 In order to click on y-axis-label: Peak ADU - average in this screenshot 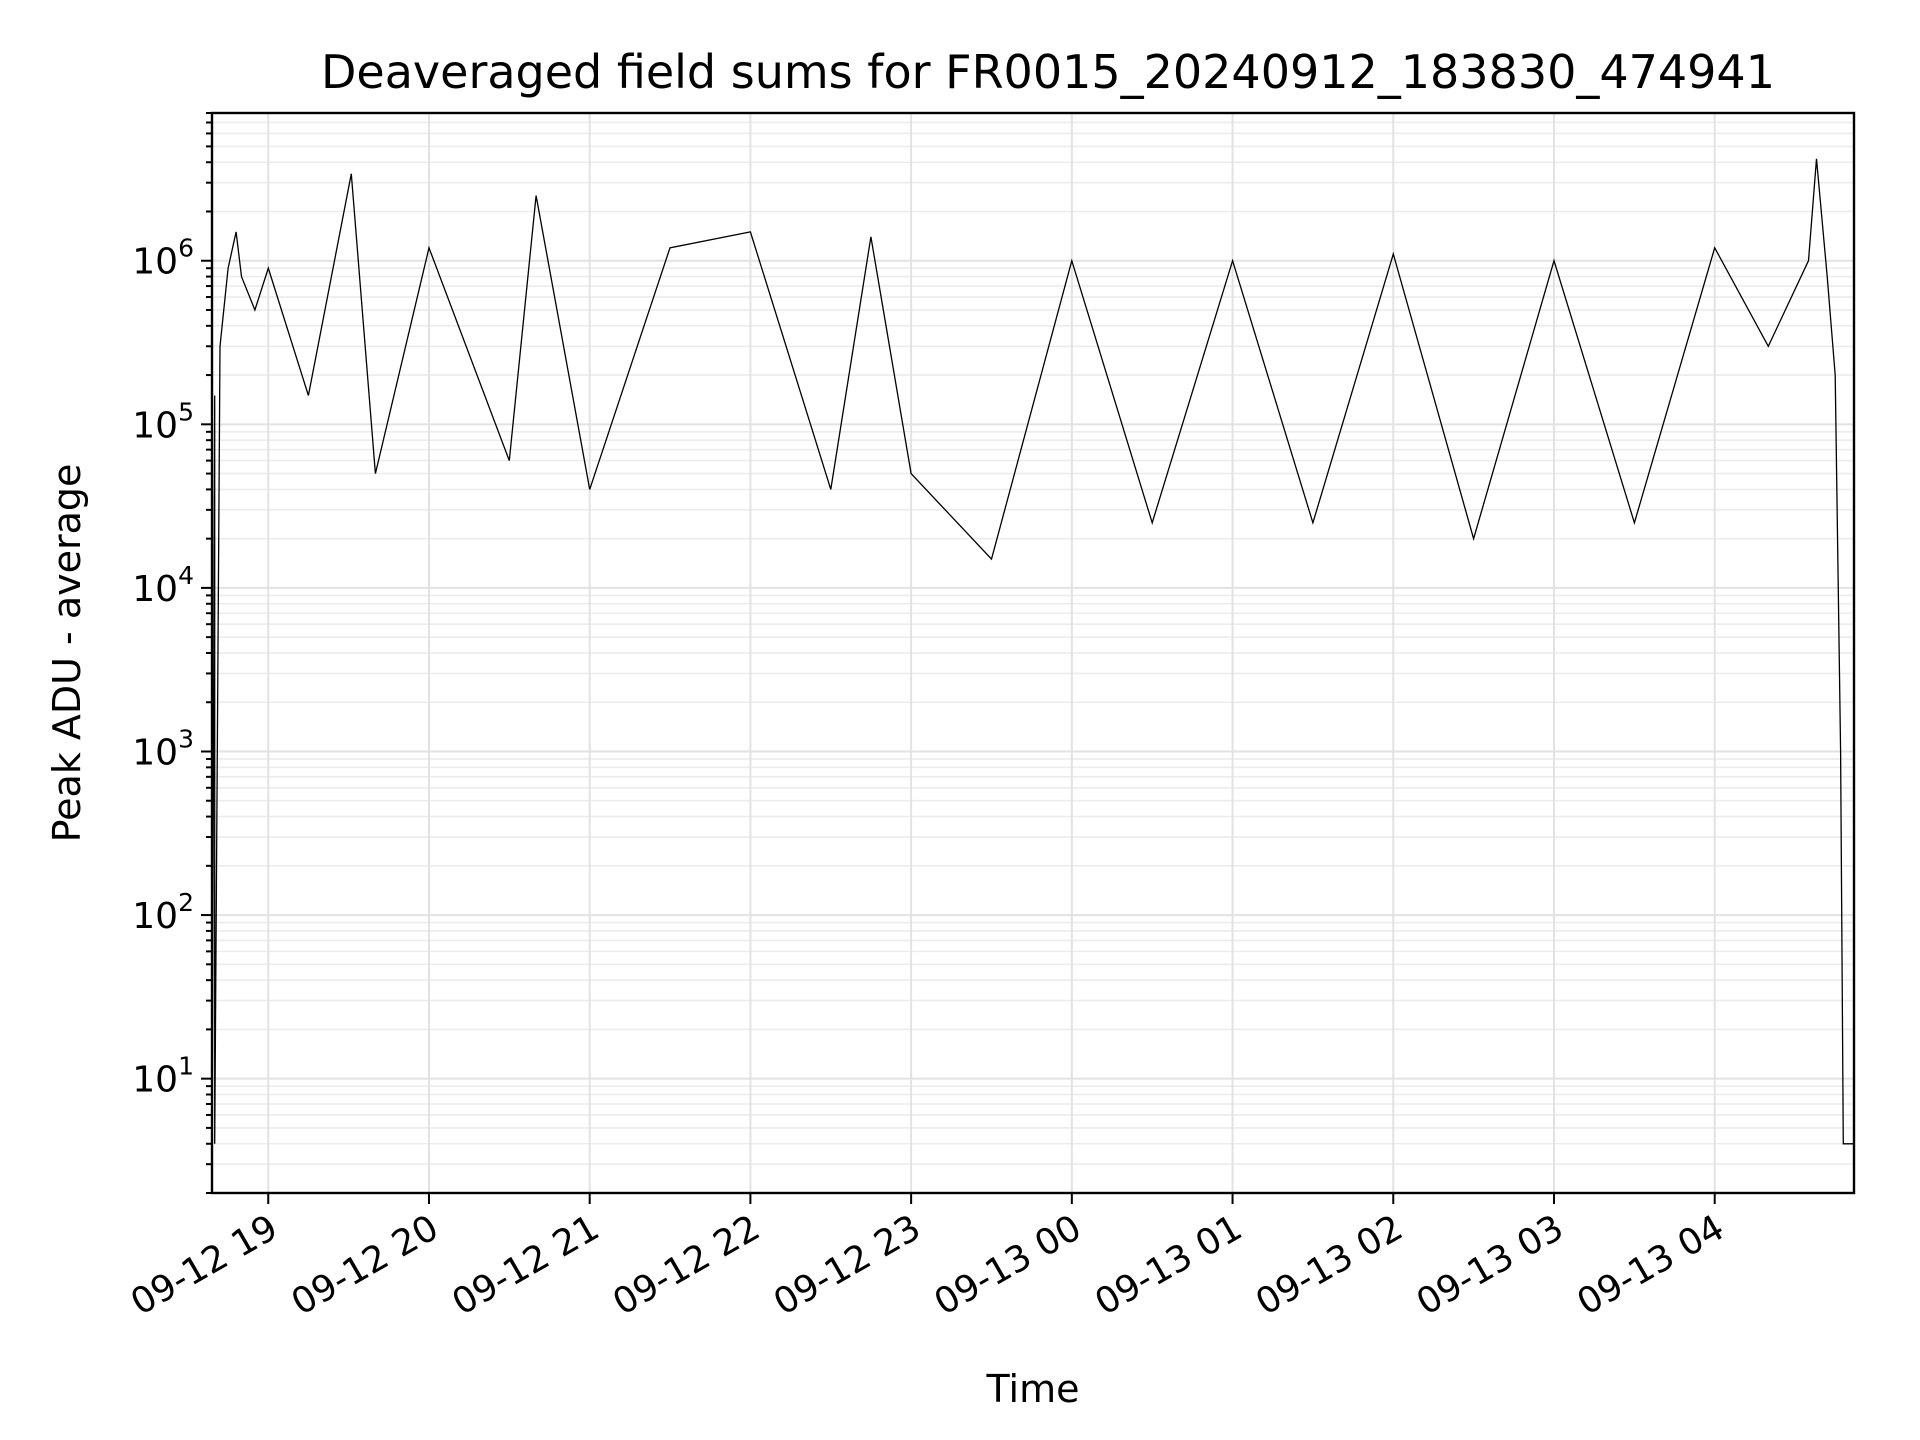, I will do `click(67, 653)`.